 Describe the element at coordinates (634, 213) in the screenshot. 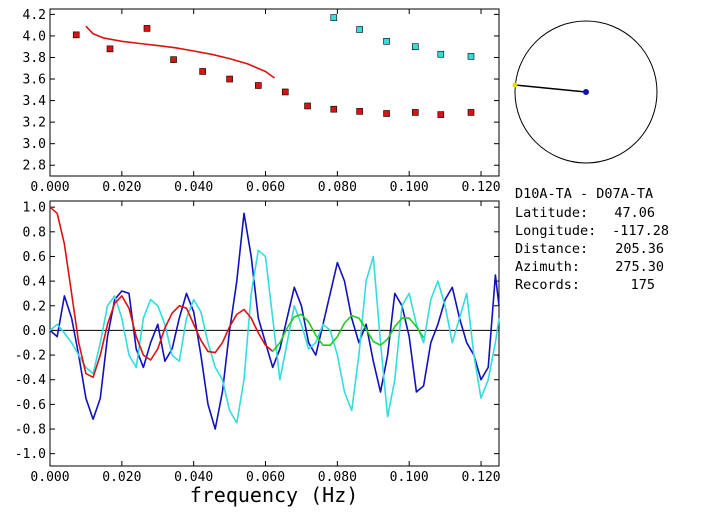

I see `latitude-value: 47.06` at that location.